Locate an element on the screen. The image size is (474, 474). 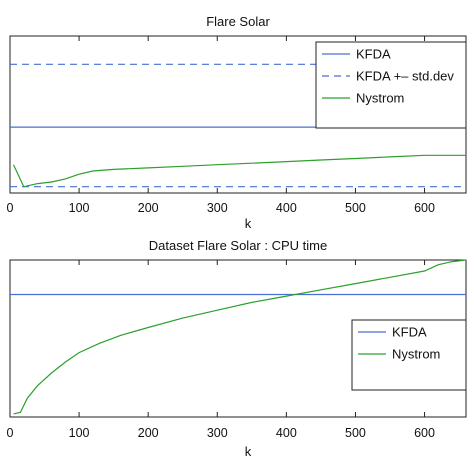
legend-label: KFDA +– std.dev is located at coordinates (405, 76).